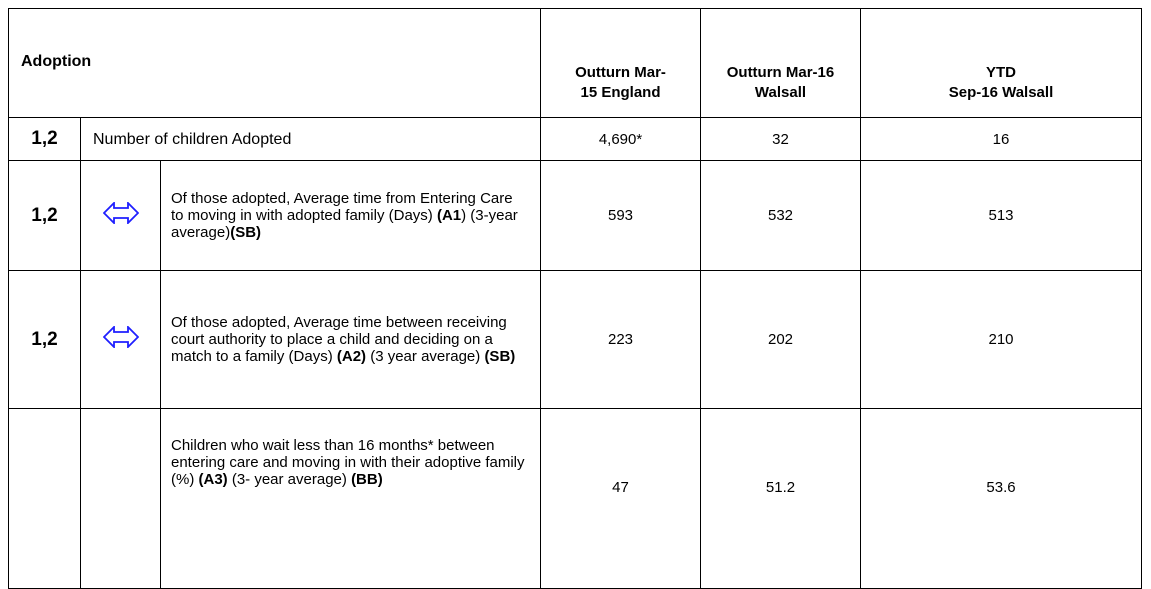 The width and height of the screenshot is (1151, 589). I want to click on value-cell: 593, so click(620, 215).